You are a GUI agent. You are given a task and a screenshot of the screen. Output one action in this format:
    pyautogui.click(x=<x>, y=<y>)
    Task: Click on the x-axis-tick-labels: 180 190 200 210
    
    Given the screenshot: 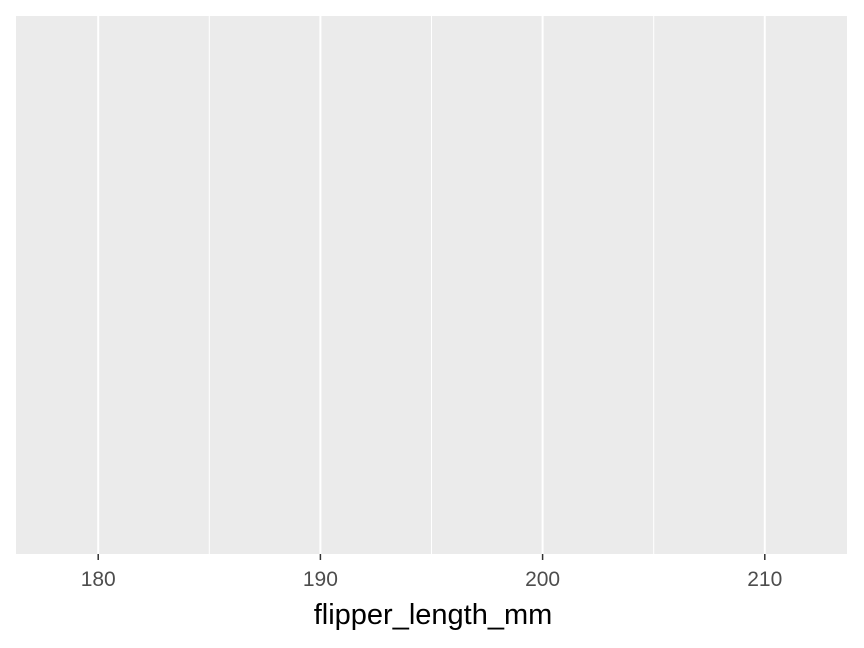 What is the action you would take?
    pyautogui.click(x=432, y=579)
    